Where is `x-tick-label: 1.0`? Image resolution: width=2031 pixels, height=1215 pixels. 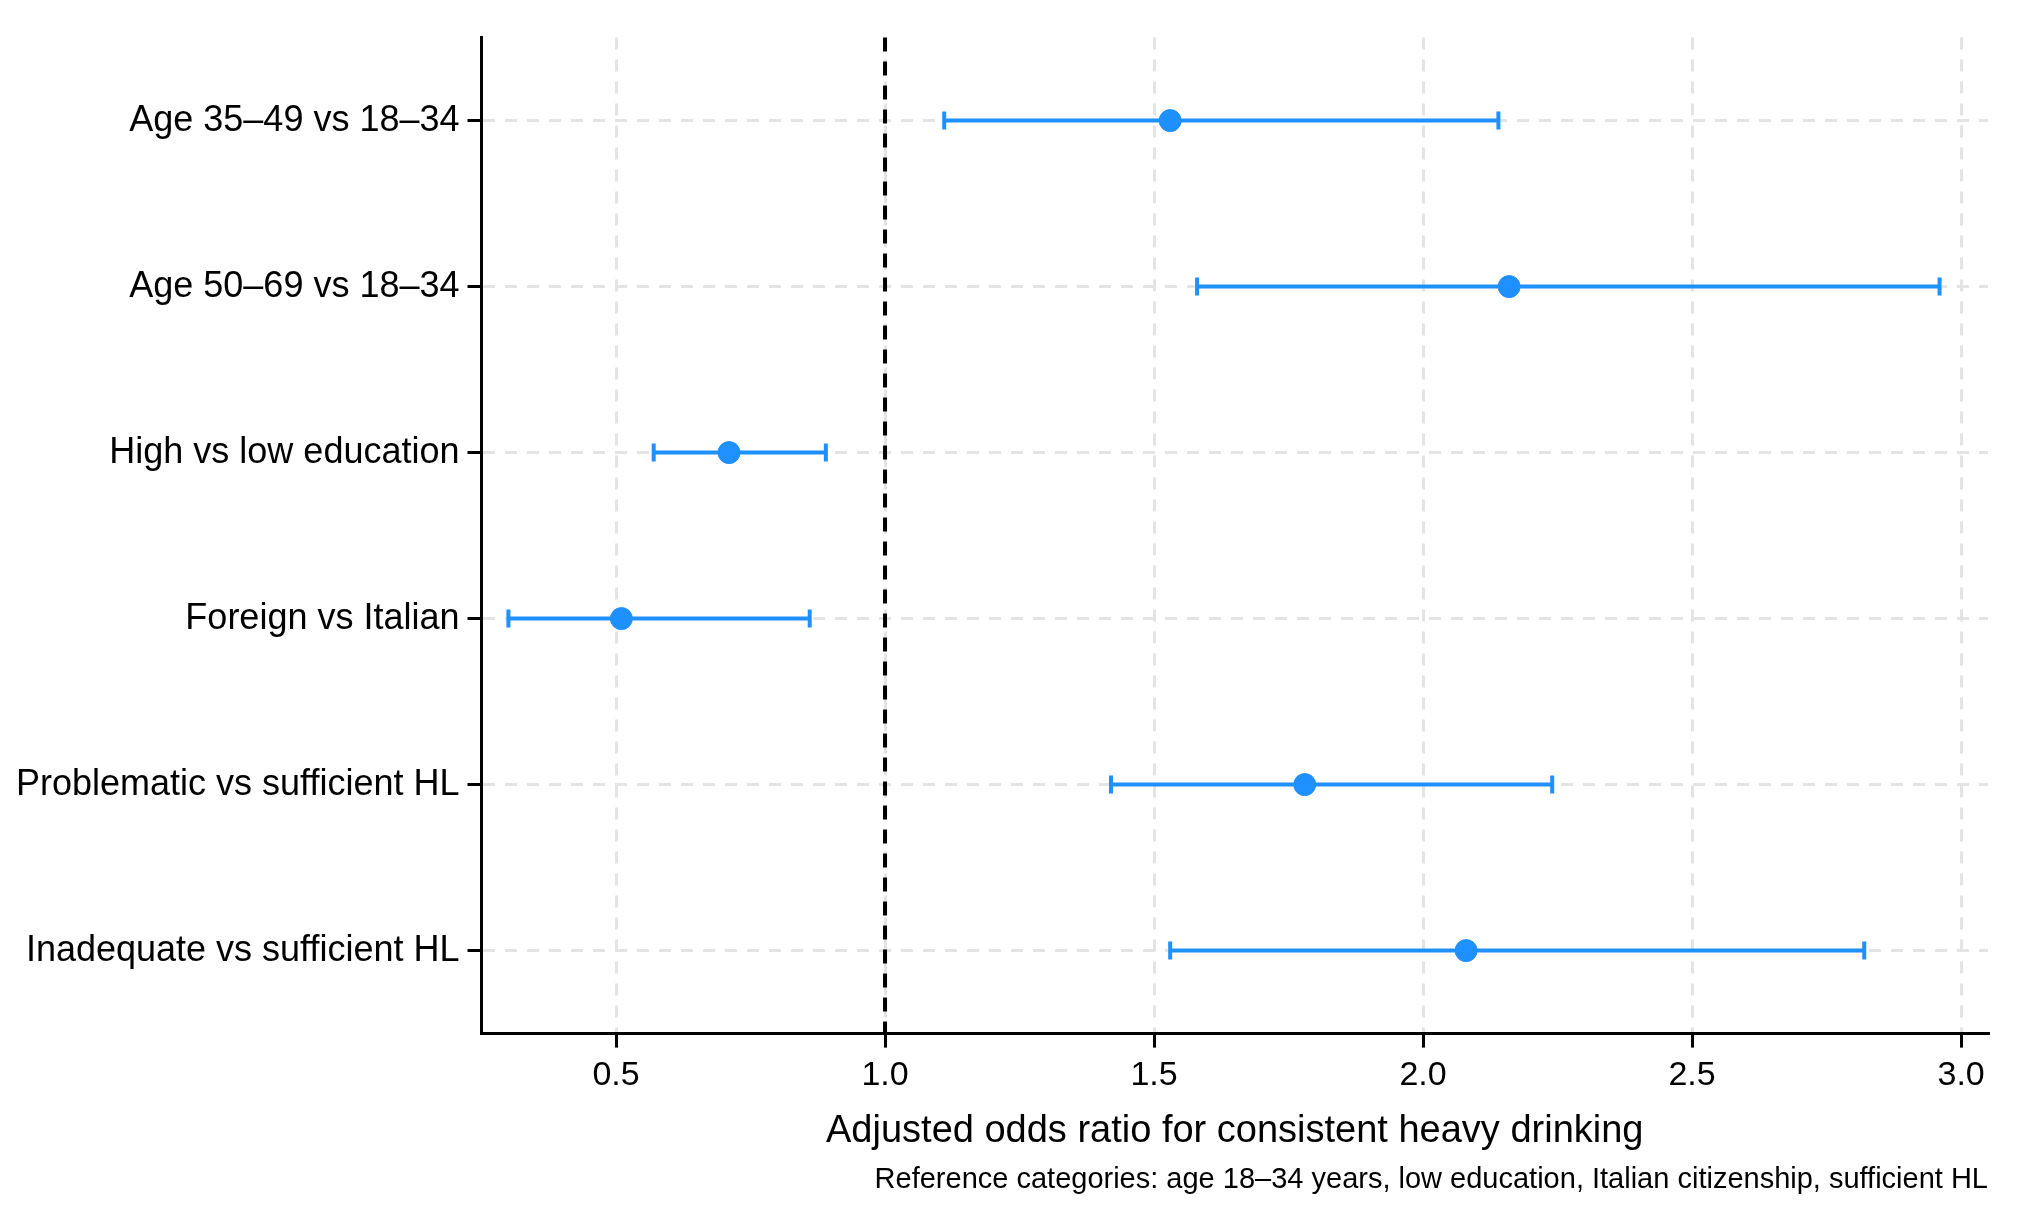 x-tick-label: 1.0 is located at coordinates (885, 1073).